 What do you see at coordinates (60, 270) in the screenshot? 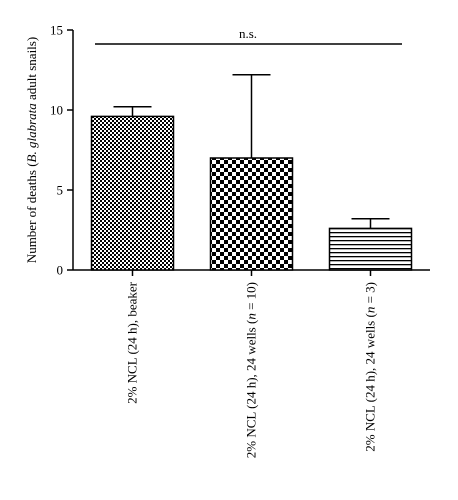
I see `y-tick-label: 0` at bounding box center [60, 270].